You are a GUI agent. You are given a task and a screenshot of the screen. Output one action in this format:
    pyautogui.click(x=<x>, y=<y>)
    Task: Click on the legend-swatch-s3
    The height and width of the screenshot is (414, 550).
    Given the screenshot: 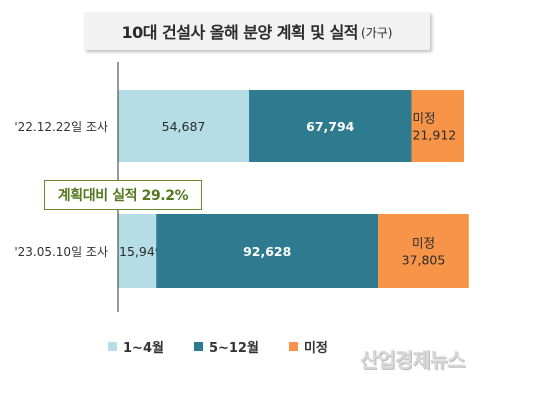 What is the action you would take?
    pyautogui.click(x=293, y=346)
    